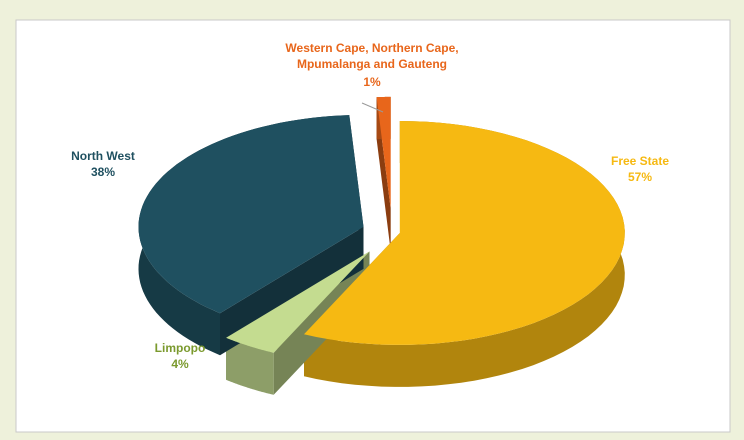 The image size is (744, 440). Describe the element at coordinates (372, 107) in the screenshot. I see `leader-line` at that location.